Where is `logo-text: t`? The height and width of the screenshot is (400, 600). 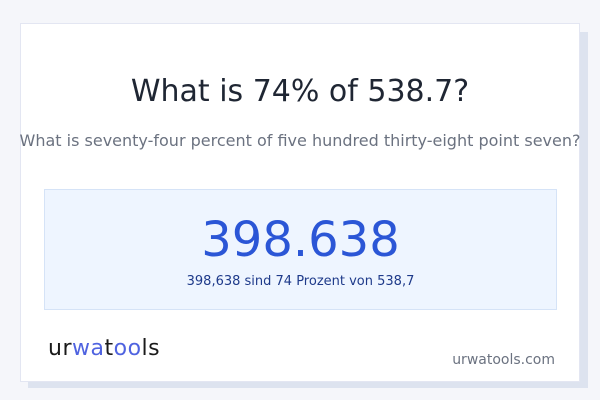
logo-text: t is located at coordinates (109, 348).